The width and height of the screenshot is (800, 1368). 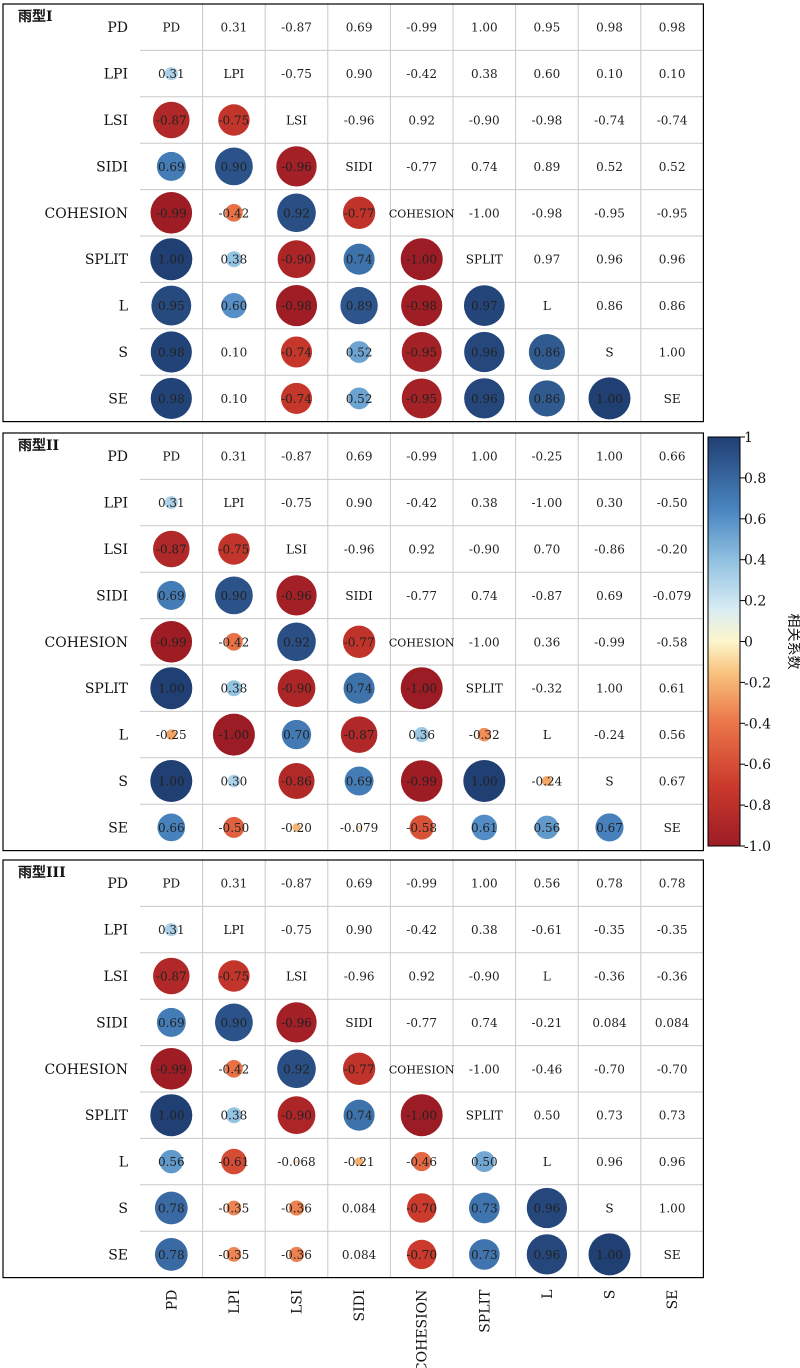 What do you see at coordinates (171, 306) in the screenshot?
I see `corr-value: 0.95` at bounding box center [171, 306].